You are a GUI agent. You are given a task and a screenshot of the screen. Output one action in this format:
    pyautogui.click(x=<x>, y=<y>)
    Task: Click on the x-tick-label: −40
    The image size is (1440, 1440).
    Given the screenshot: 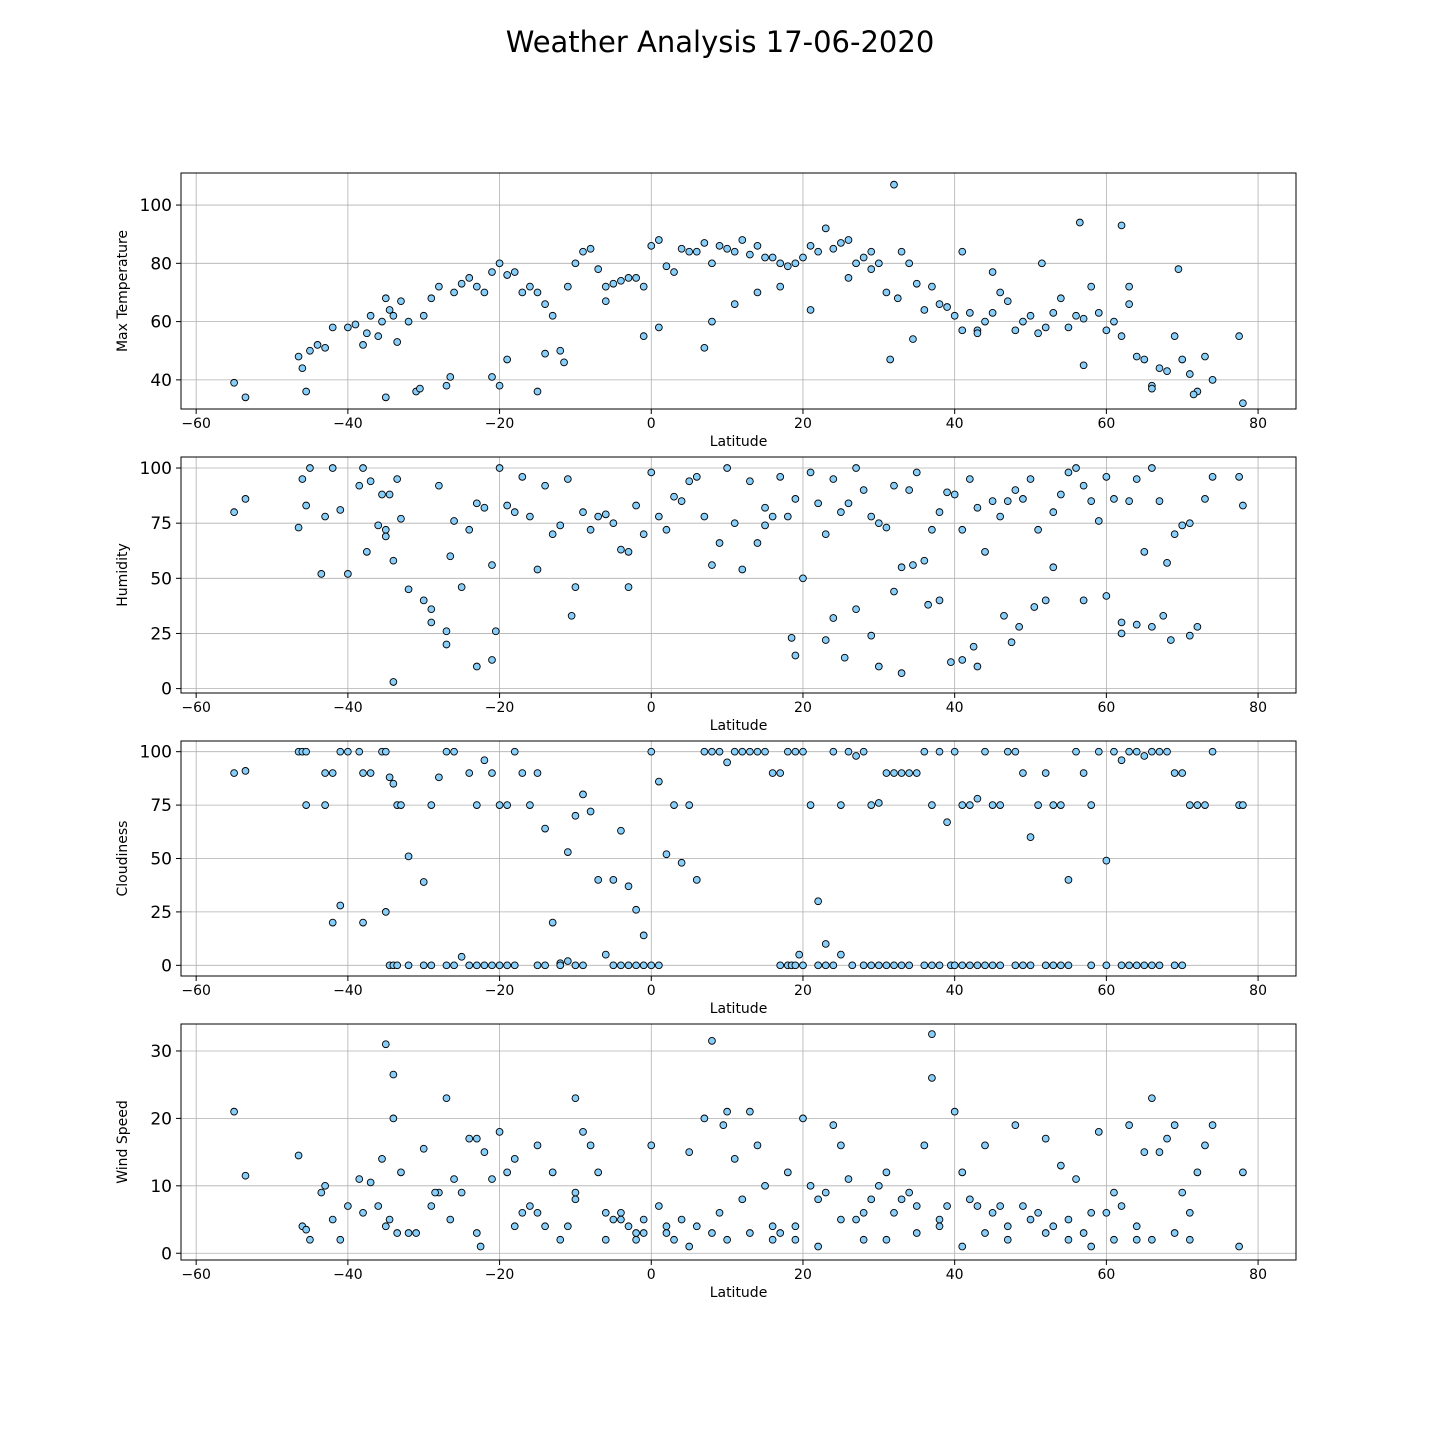 What is the action you would take?
    pyautogui.click(x=348, y=991)
    